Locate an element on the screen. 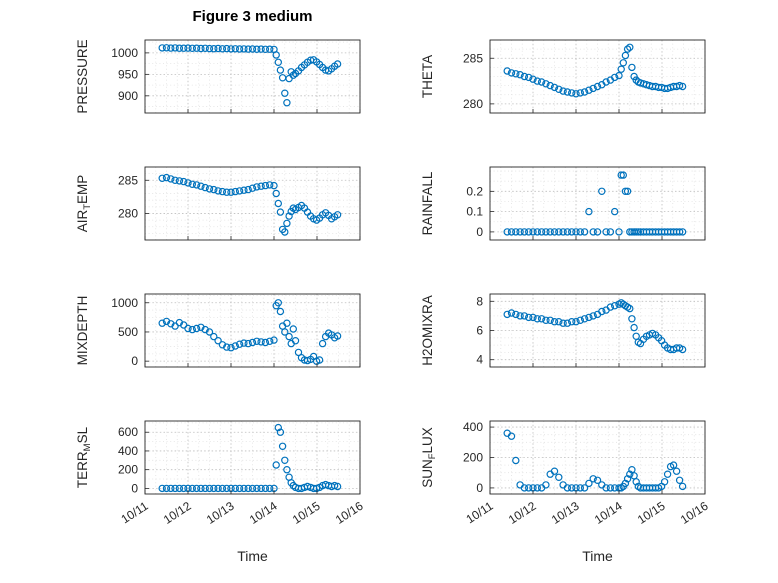  y-axis-label-air-temp: AIRTEMP is located at coordinates (84, 204).